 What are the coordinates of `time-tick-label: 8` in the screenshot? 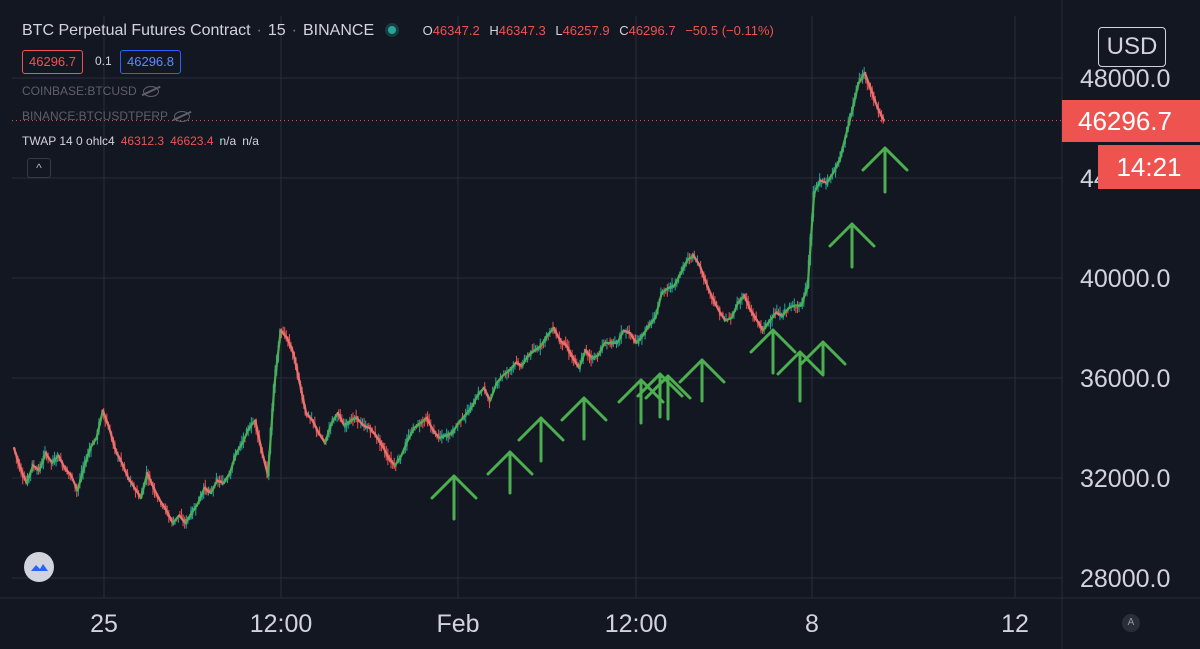 It's located at (812, 624).